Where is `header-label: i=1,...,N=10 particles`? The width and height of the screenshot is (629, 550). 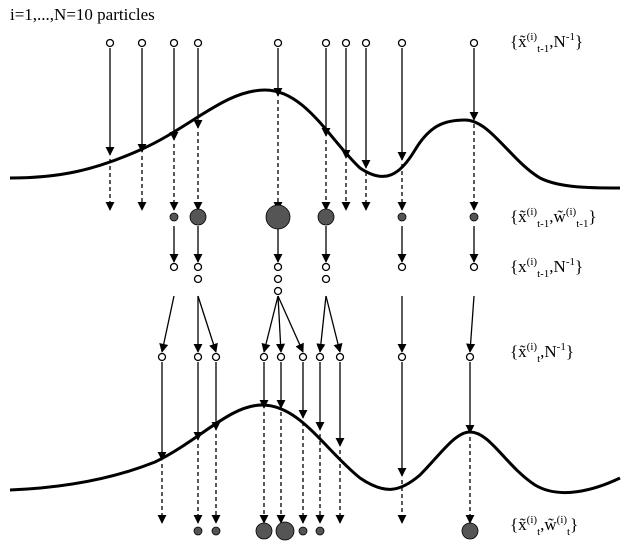
header-label: i=1,...,N=10 particles is located at coordinates (82, 14).